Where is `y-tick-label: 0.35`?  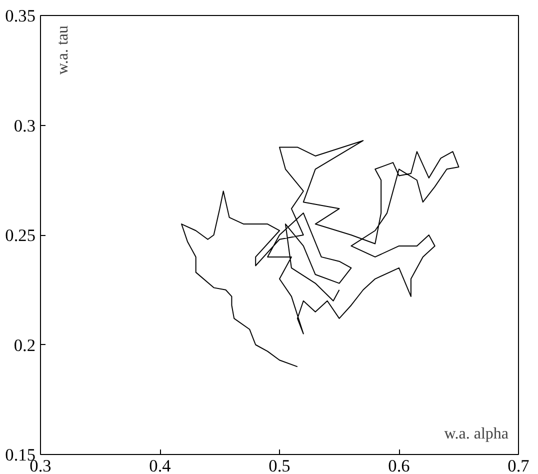 y-tick-label: 0.35 is located at coordinates (20, 16).